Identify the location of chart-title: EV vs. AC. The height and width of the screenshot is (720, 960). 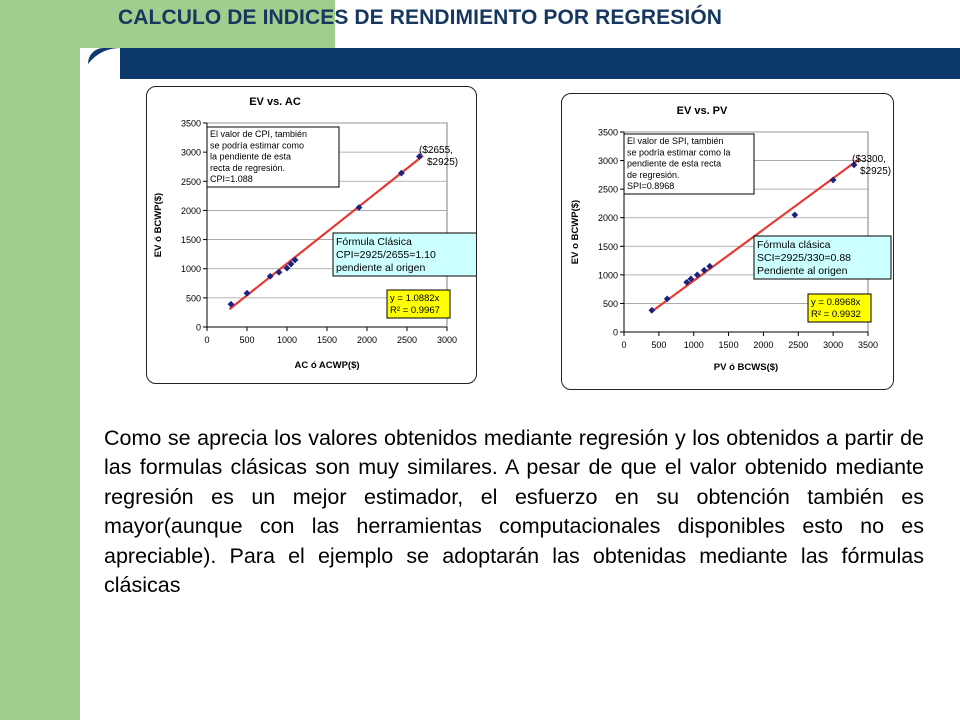
(275, 102).